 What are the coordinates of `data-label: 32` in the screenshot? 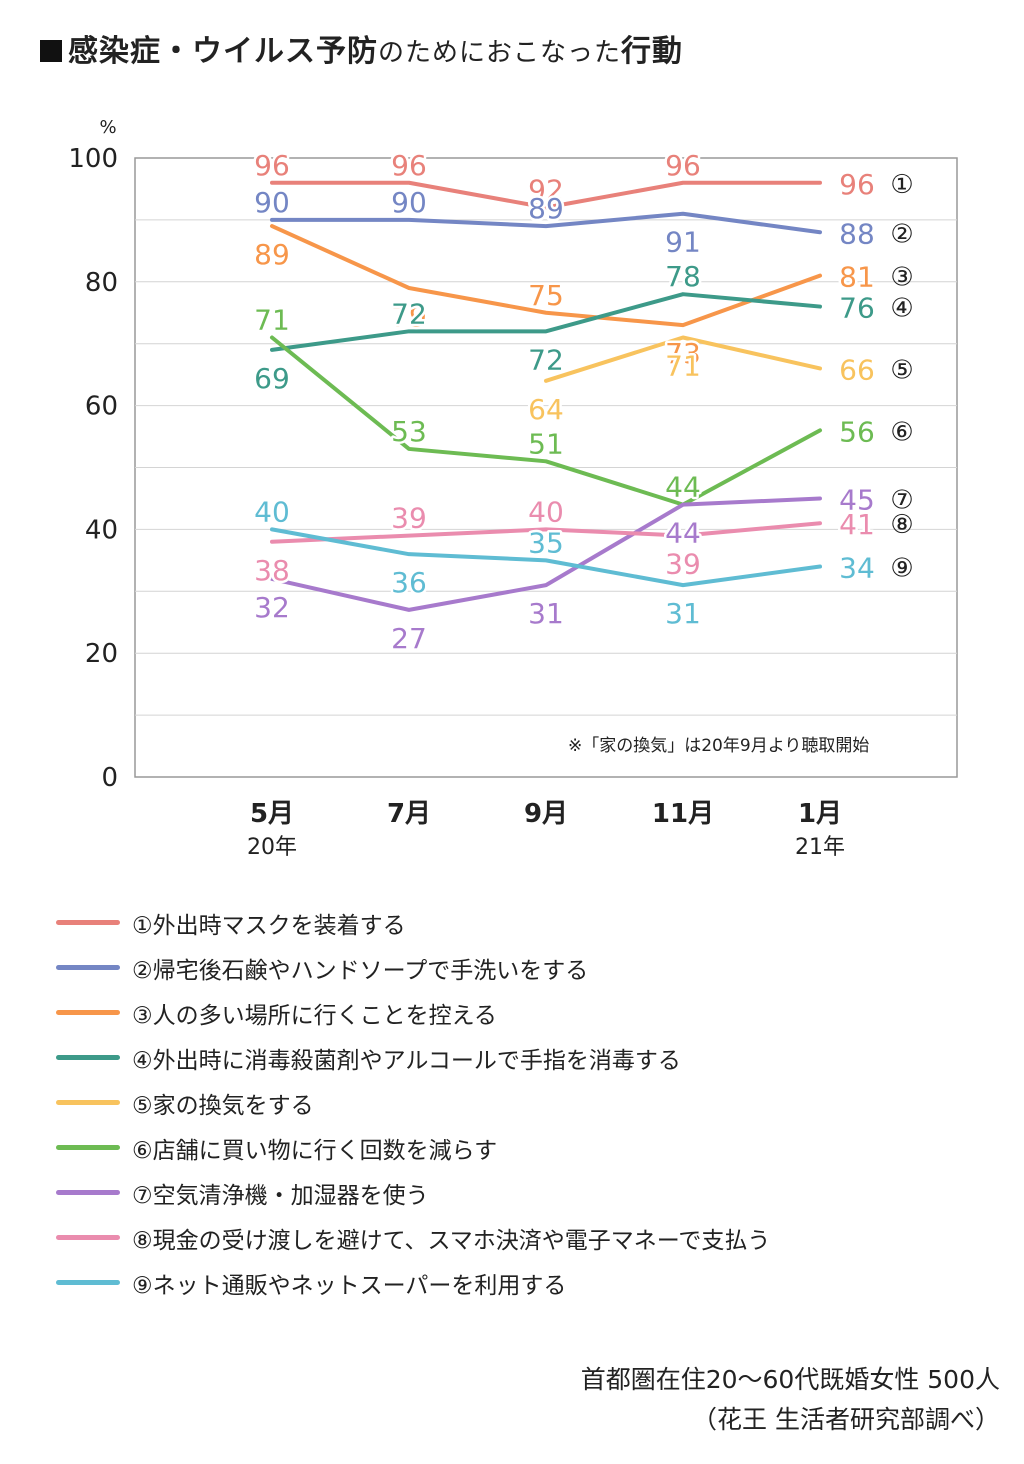 It's located at (272, 607).